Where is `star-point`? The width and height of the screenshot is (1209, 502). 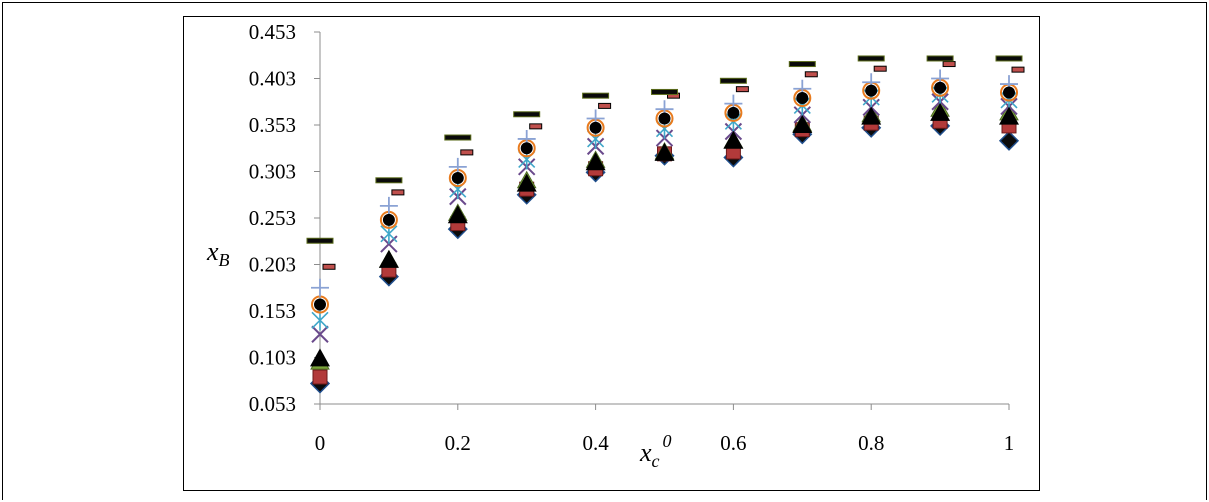 star-point is located at coordinates (320, 320).